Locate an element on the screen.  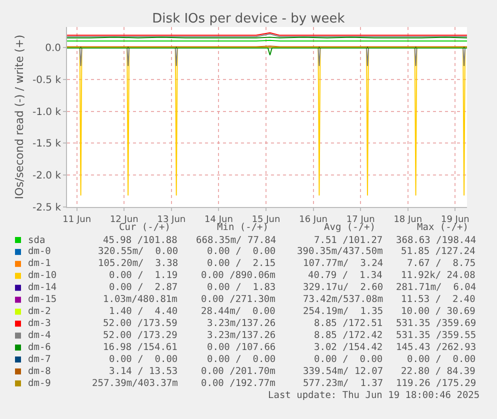
y-tick-label: -1.0 k is located at coordinates (47, 112).